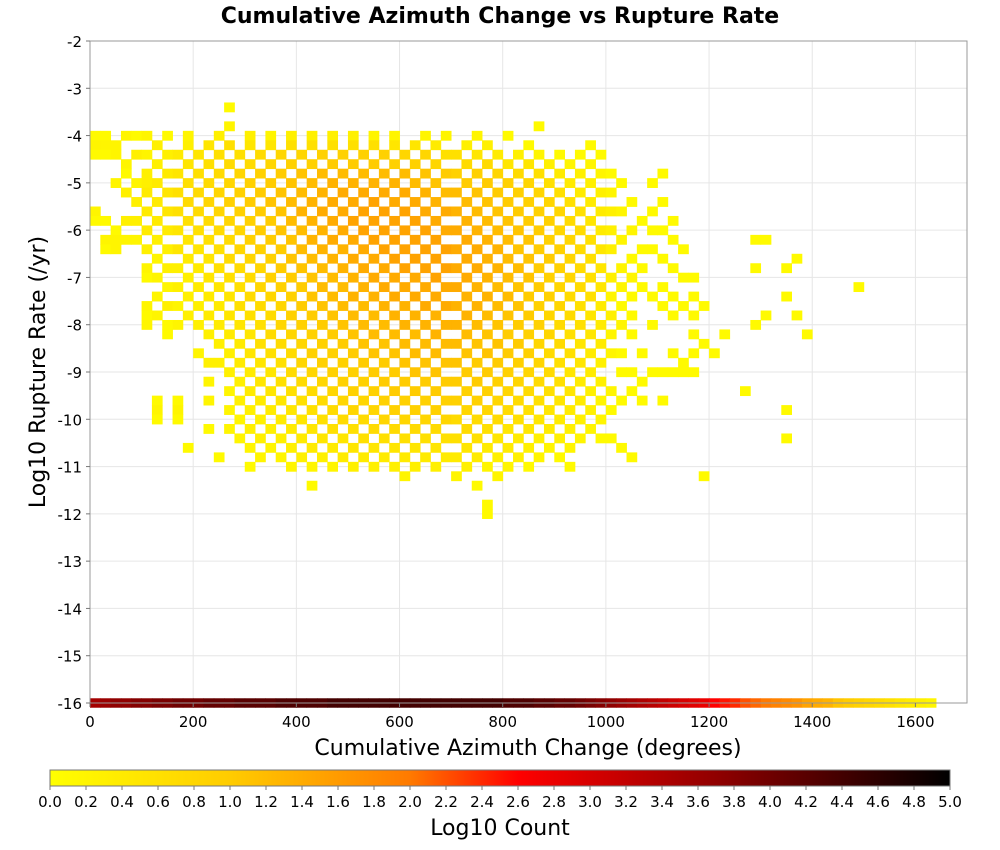  Describe the element at coordinates (502, 722) in the screenshot. I see `x-tick-label: 800` at that location.